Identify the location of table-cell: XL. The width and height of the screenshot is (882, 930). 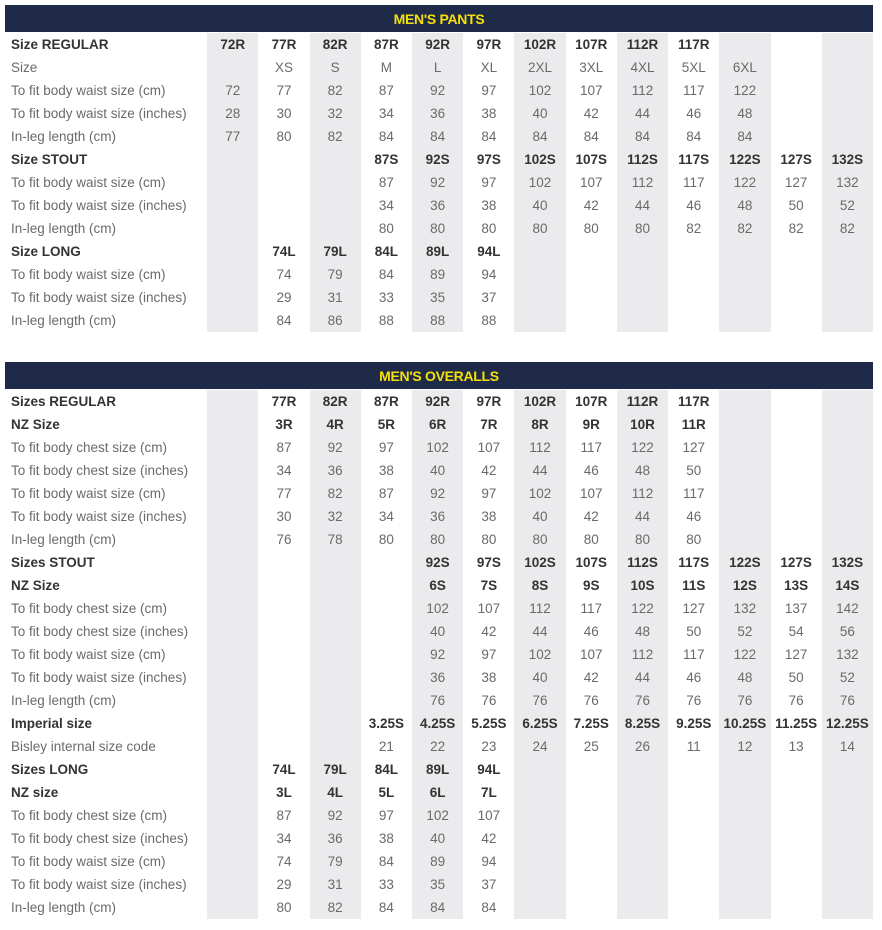
(489, 67).